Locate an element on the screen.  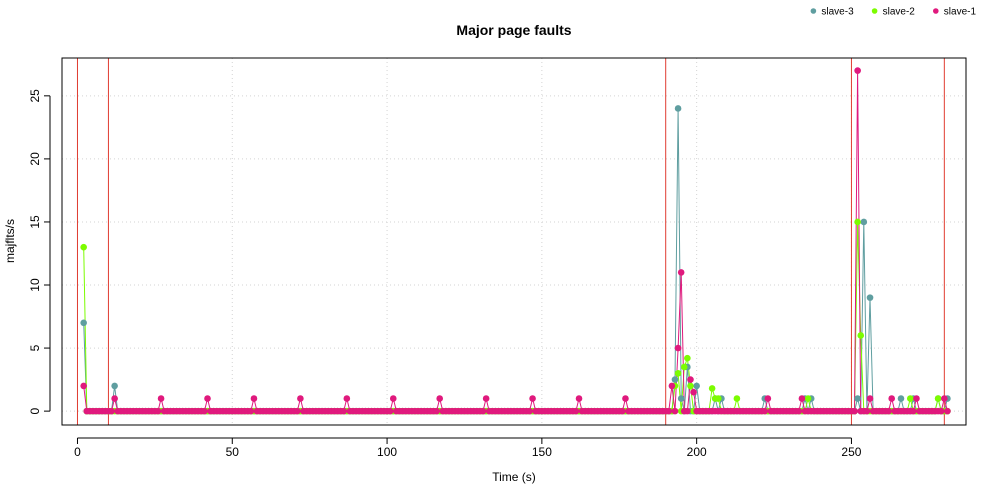
x-tick-label: 0 is located at coordinates (77, 452).